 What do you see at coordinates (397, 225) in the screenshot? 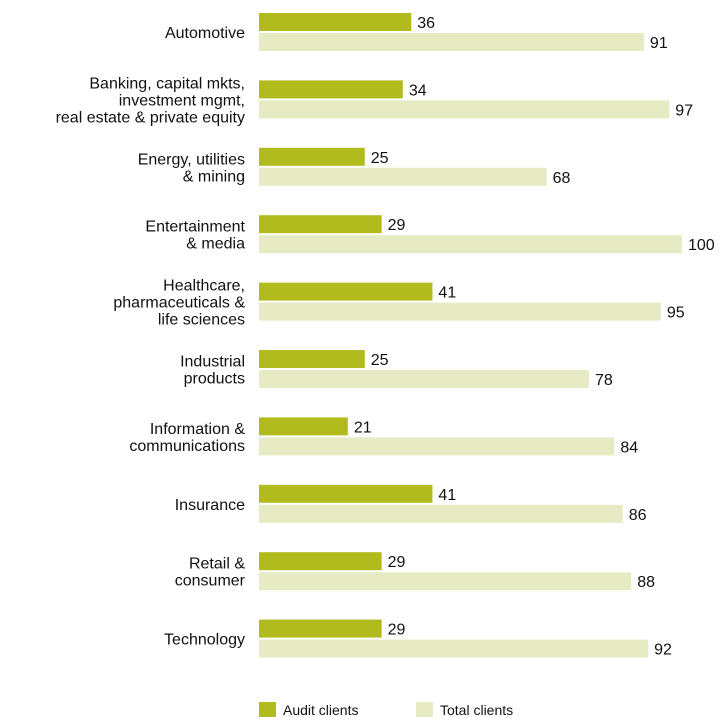
I see `value-label-audit-clients-entertainment-media: 29` at bounding box center [397, 225].